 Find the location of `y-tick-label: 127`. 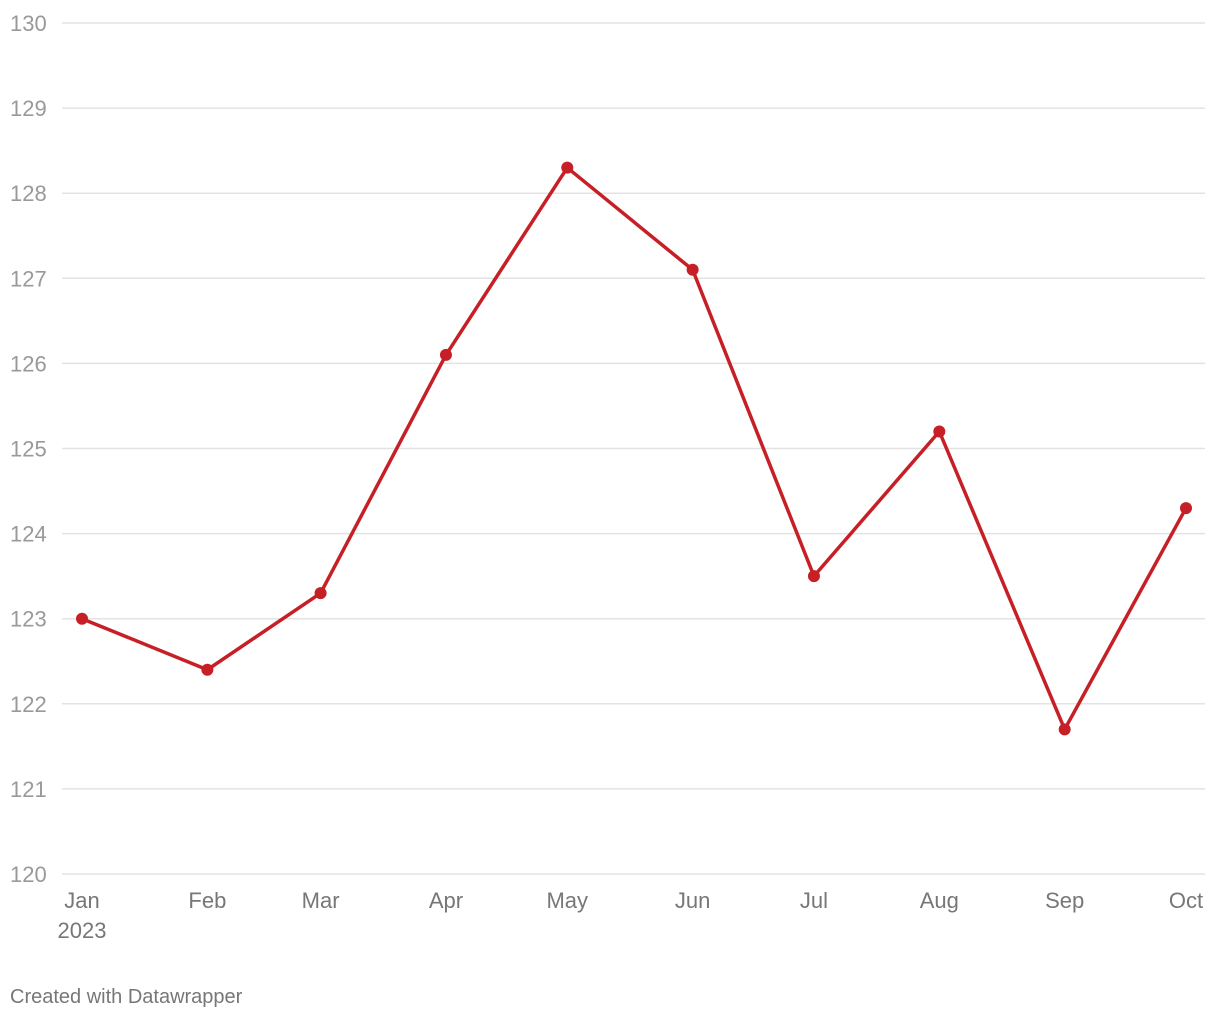

y-tick-label: 127 is located at coordinates (28, 278).